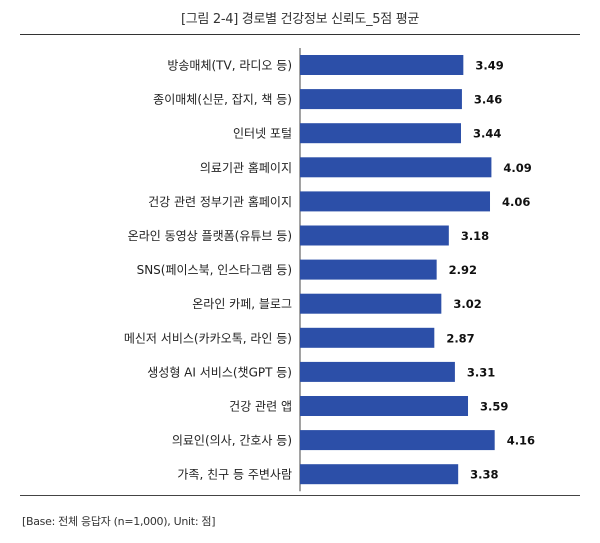  Describe the element at coordinates (517, 168) in the screenshot. I see `value-label: 4.09` at that location.